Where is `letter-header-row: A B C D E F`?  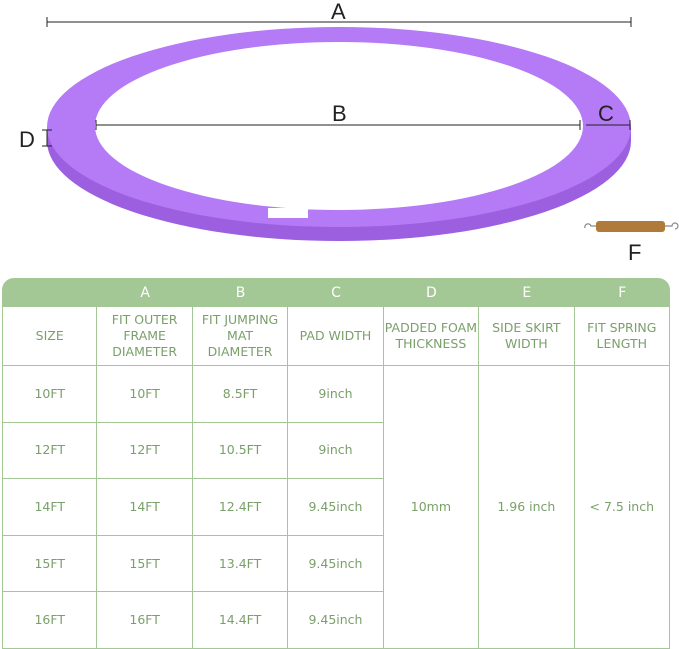 letter-header-row: A B C D E F is located at coordinates (336, 292).